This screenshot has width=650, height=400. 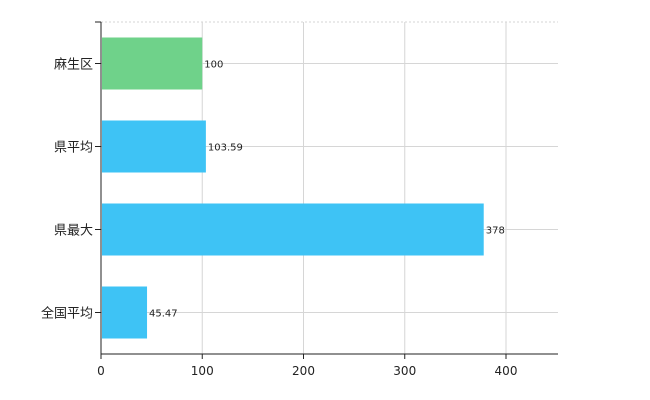 What do you see at coordinates (73, 231) in the screenshot?
I see `category-label: 県最大` at bounding box center [73, 231].